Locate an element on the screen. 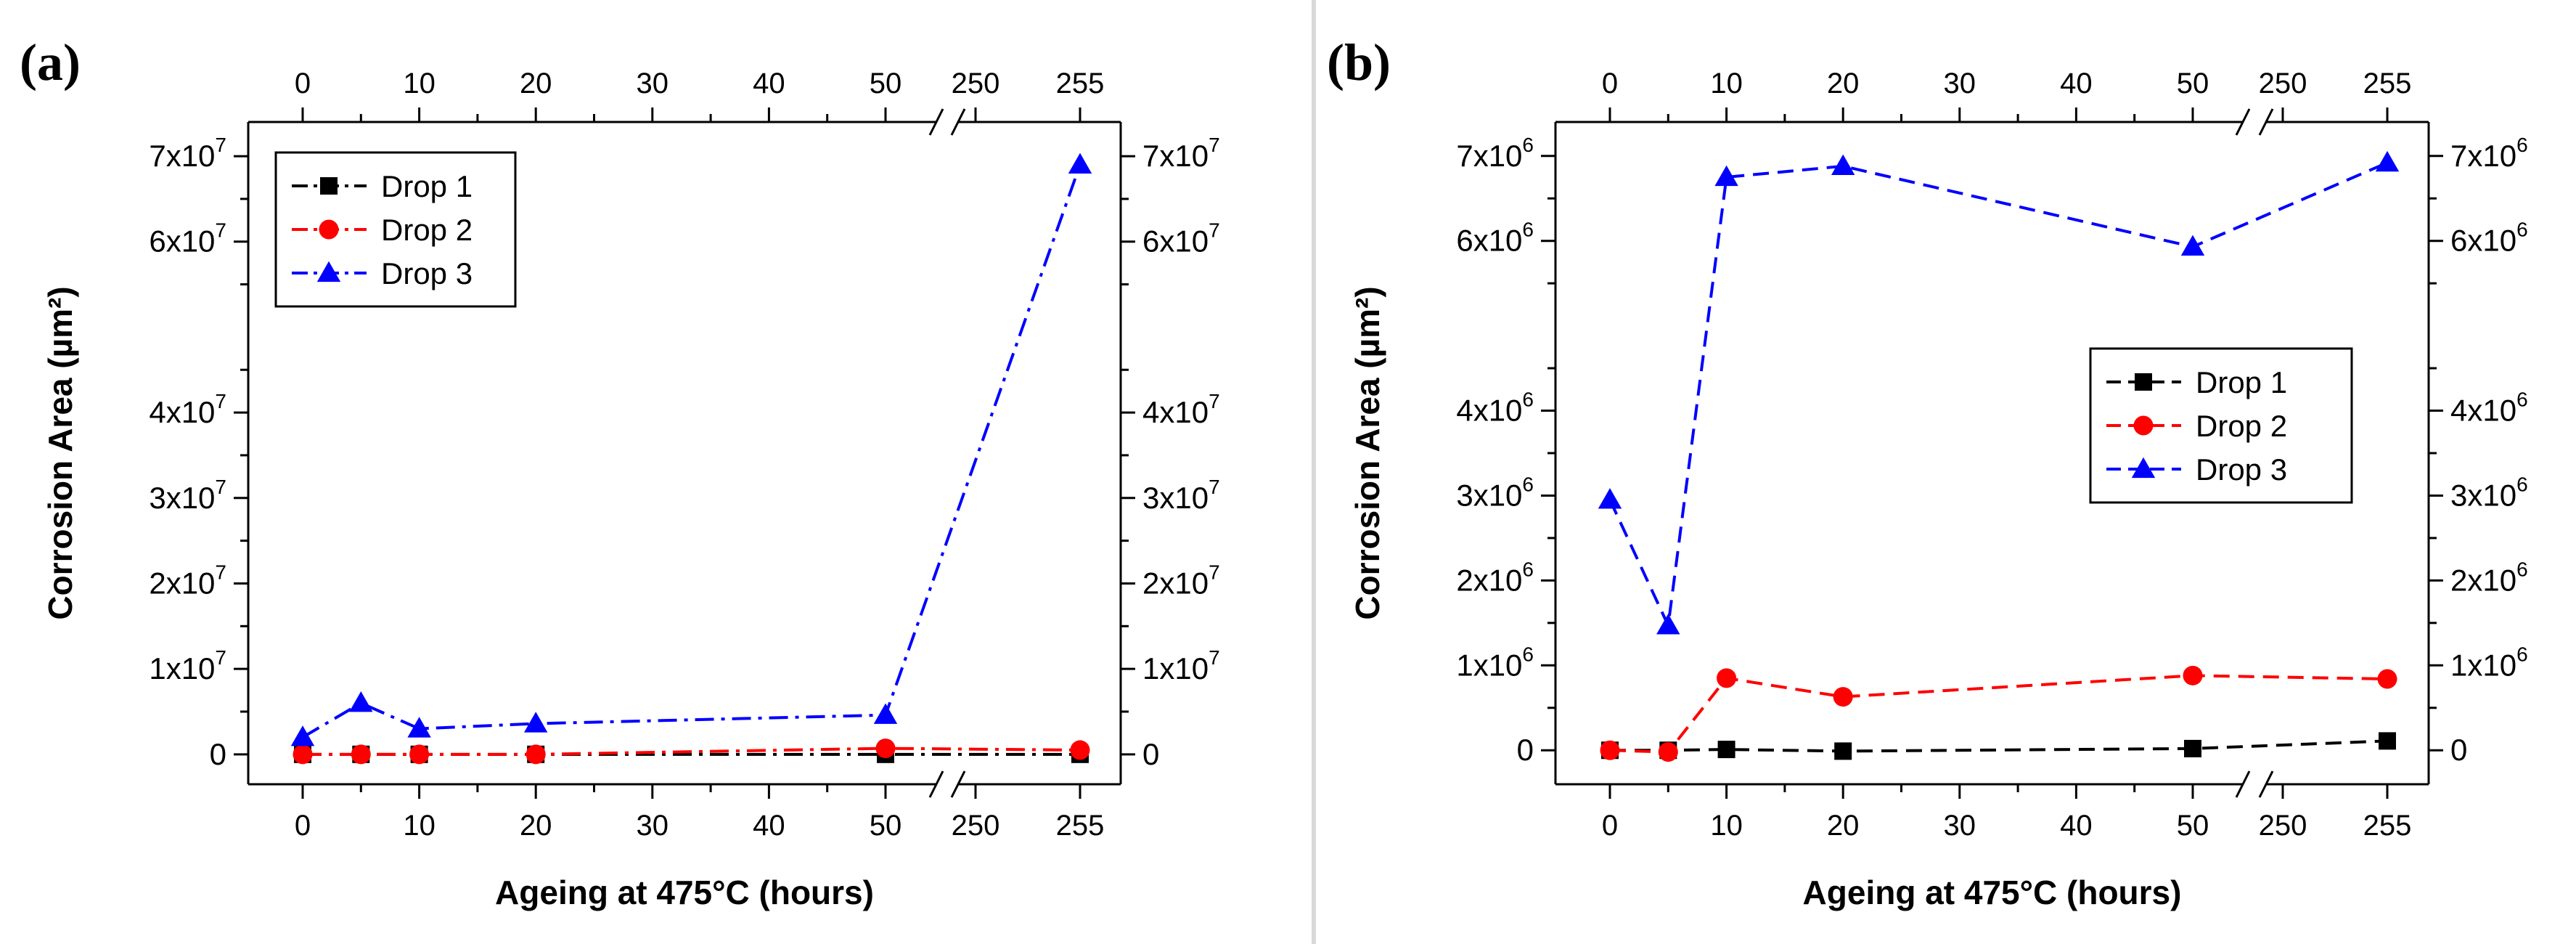 The height and width of the screenshot is (944, 2576). x-tick-label-top: 255 is located at coordinates (2387, 83).